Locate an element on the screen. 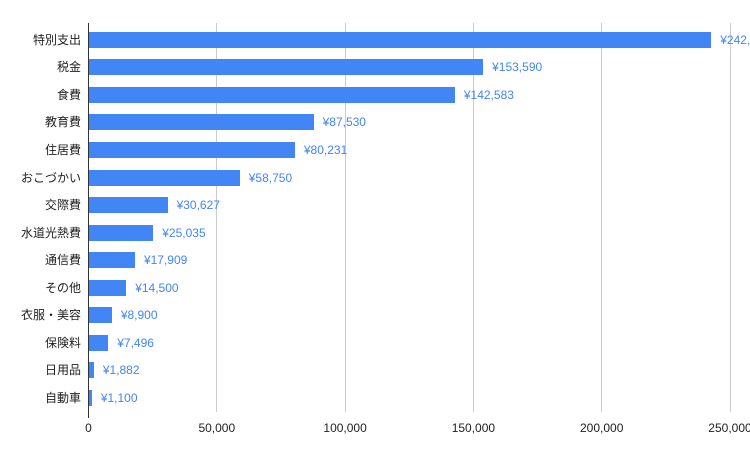 The image size is (750, 460). category-label: 教育費 is located at coordinates (62, 122).